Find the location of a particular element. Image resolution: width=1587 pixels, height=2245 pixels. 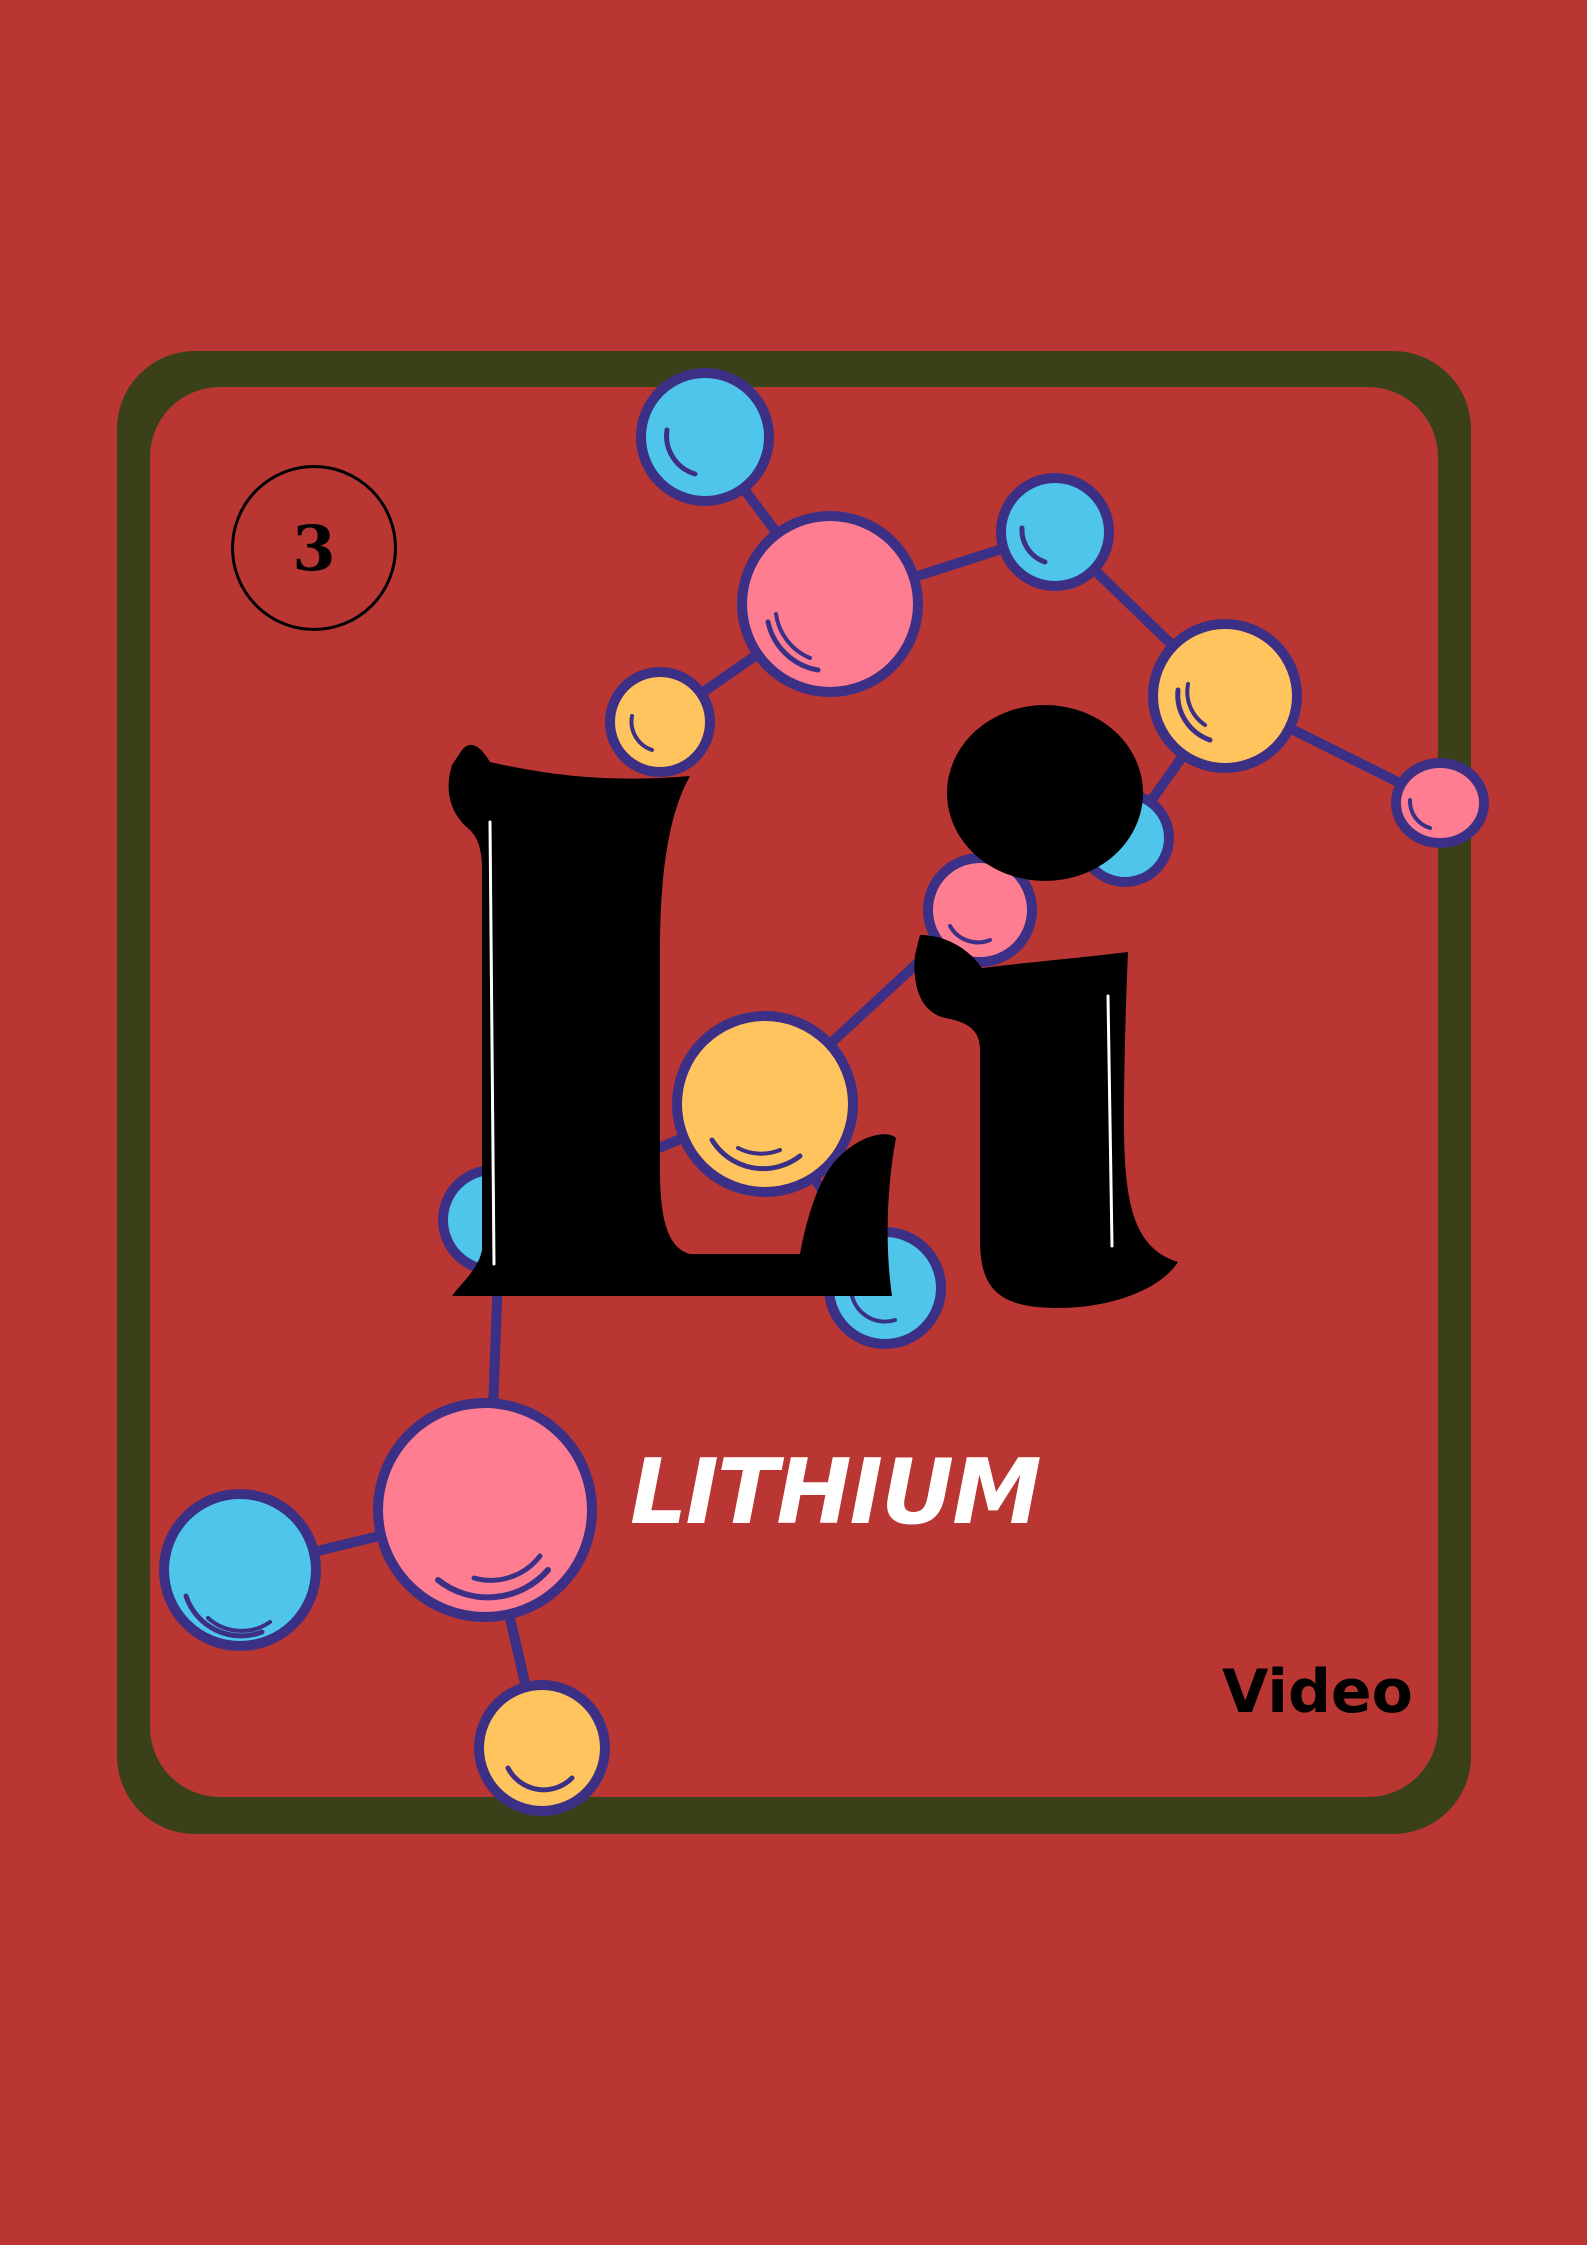

atomic-number: 3 is located at coordinates (314, 548).